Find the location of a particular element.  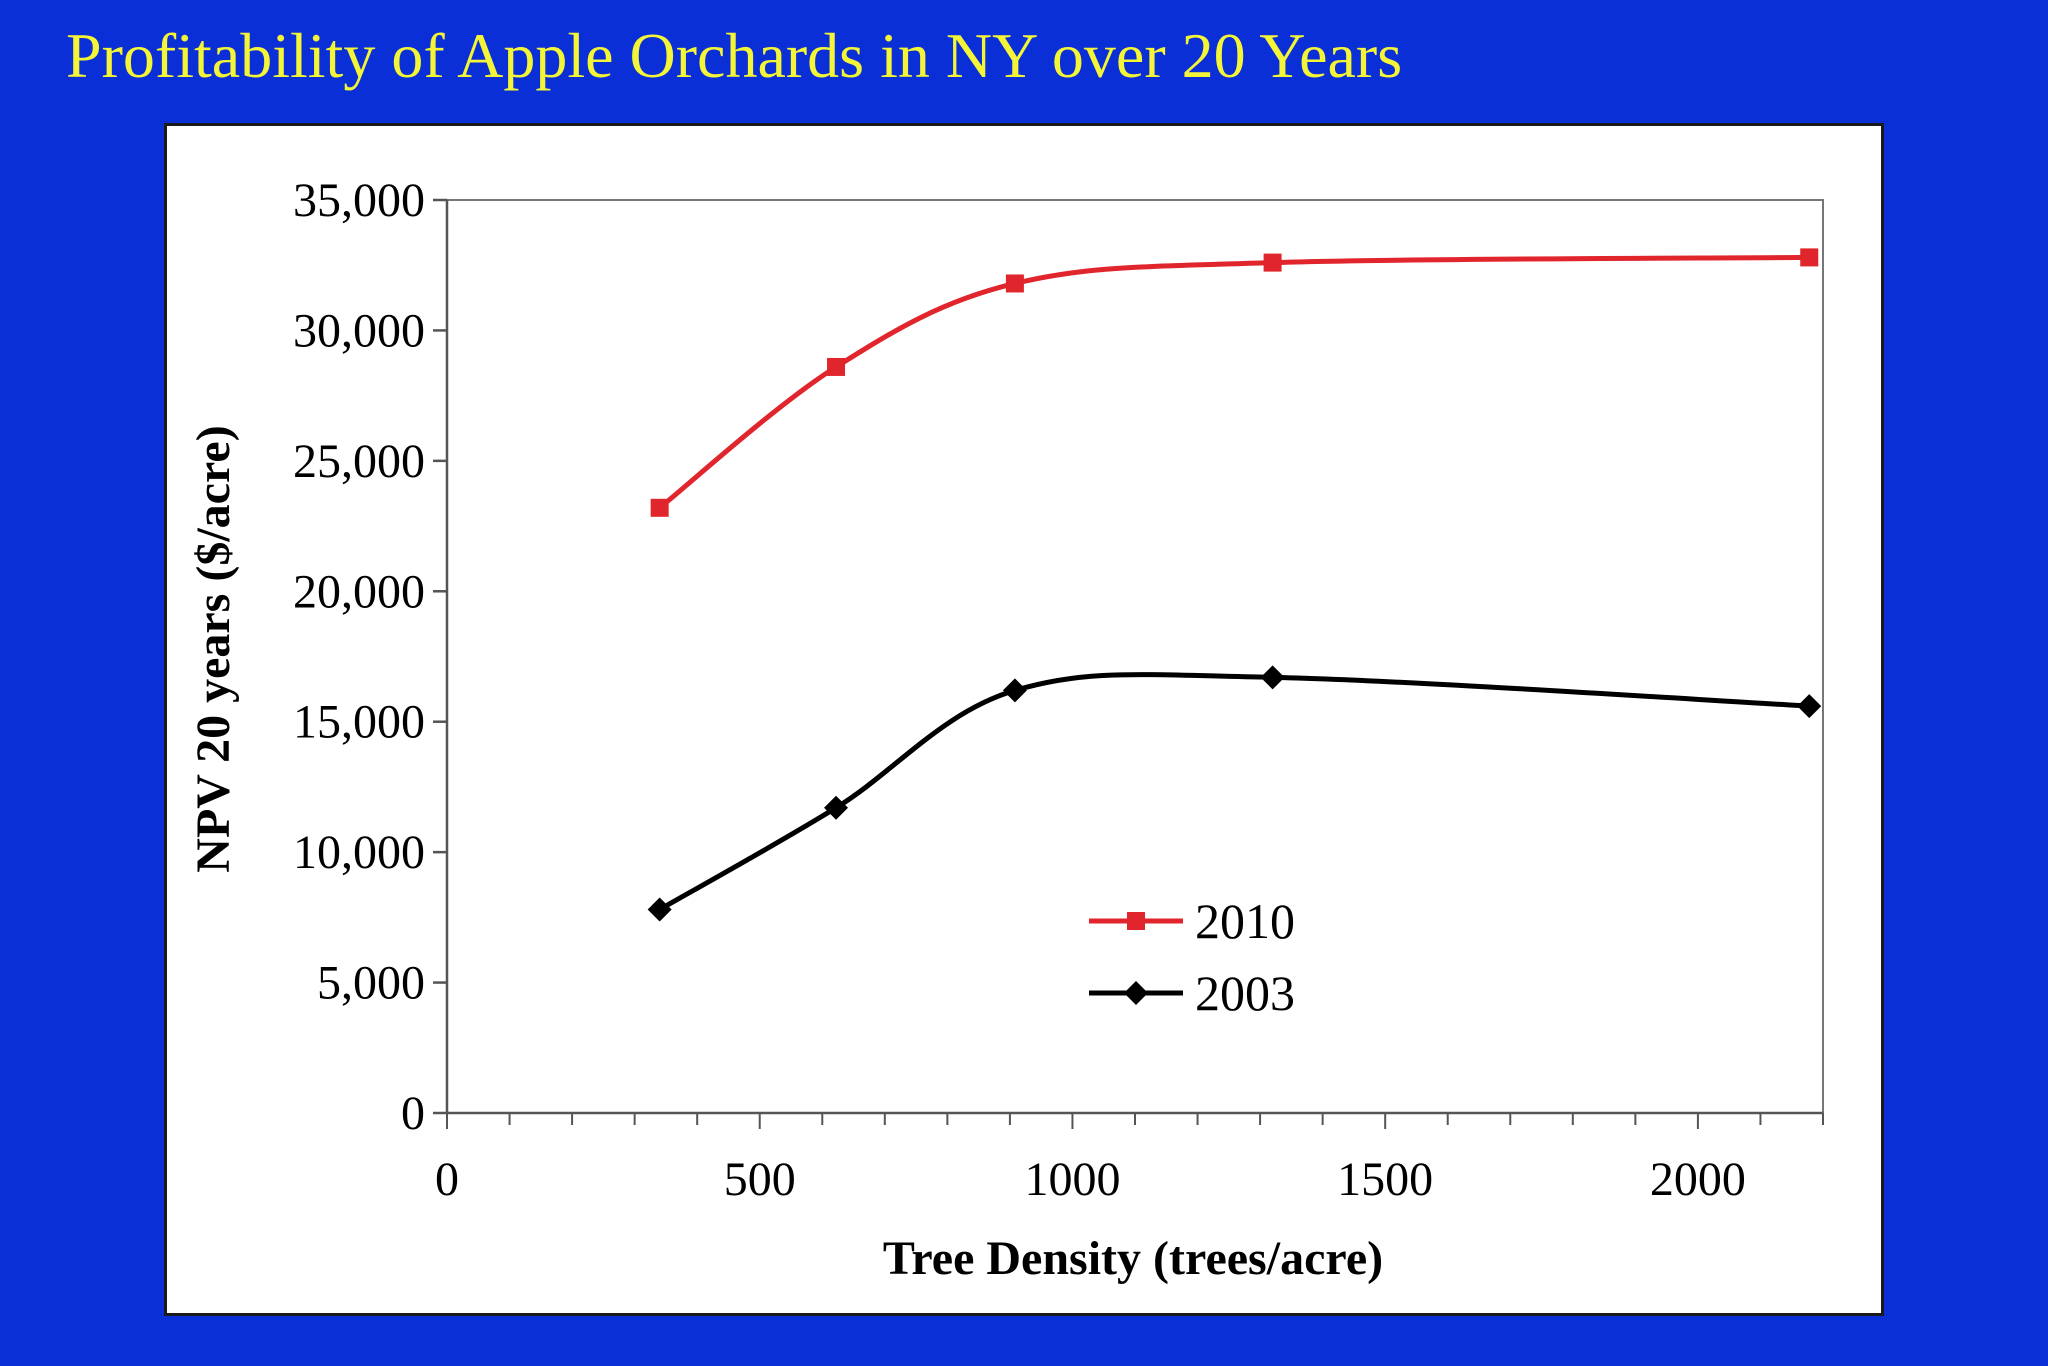

x-tick-label: 0 is located at coordinates (447, 1179).